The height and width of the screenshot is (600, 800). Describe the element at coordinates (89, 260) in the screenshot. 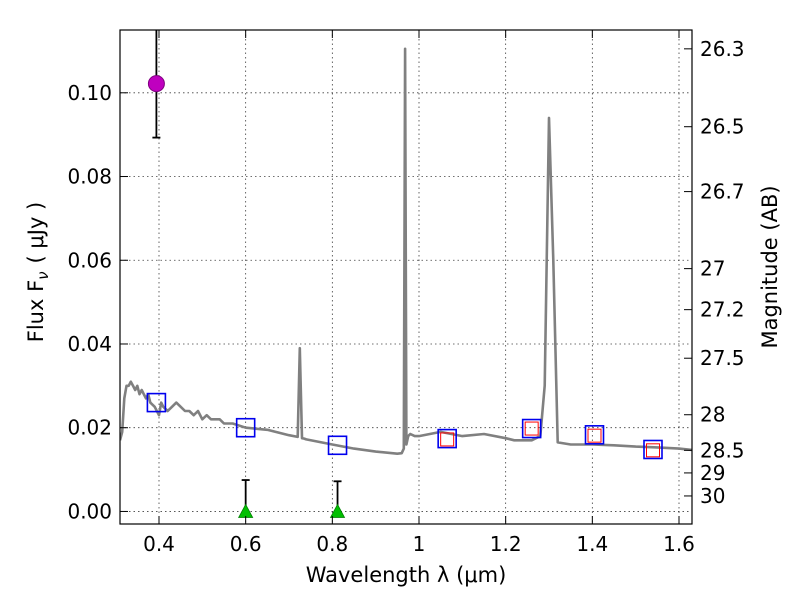

I see `y-tick-label: 0.06` at that location.